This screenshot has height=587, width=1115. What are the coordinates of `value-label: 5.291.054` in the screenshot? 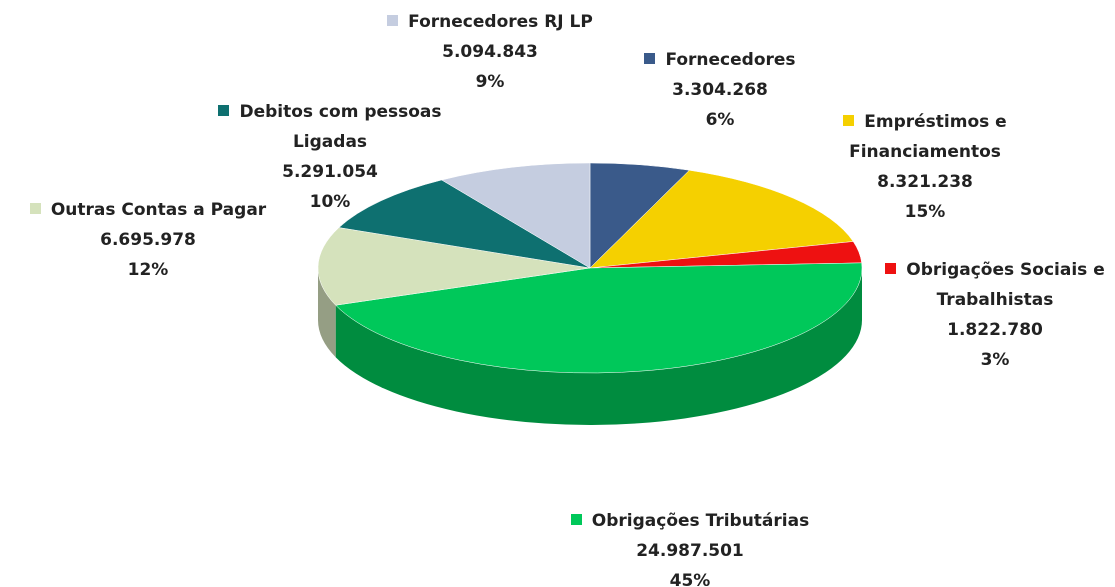 It's located at (330, 172).